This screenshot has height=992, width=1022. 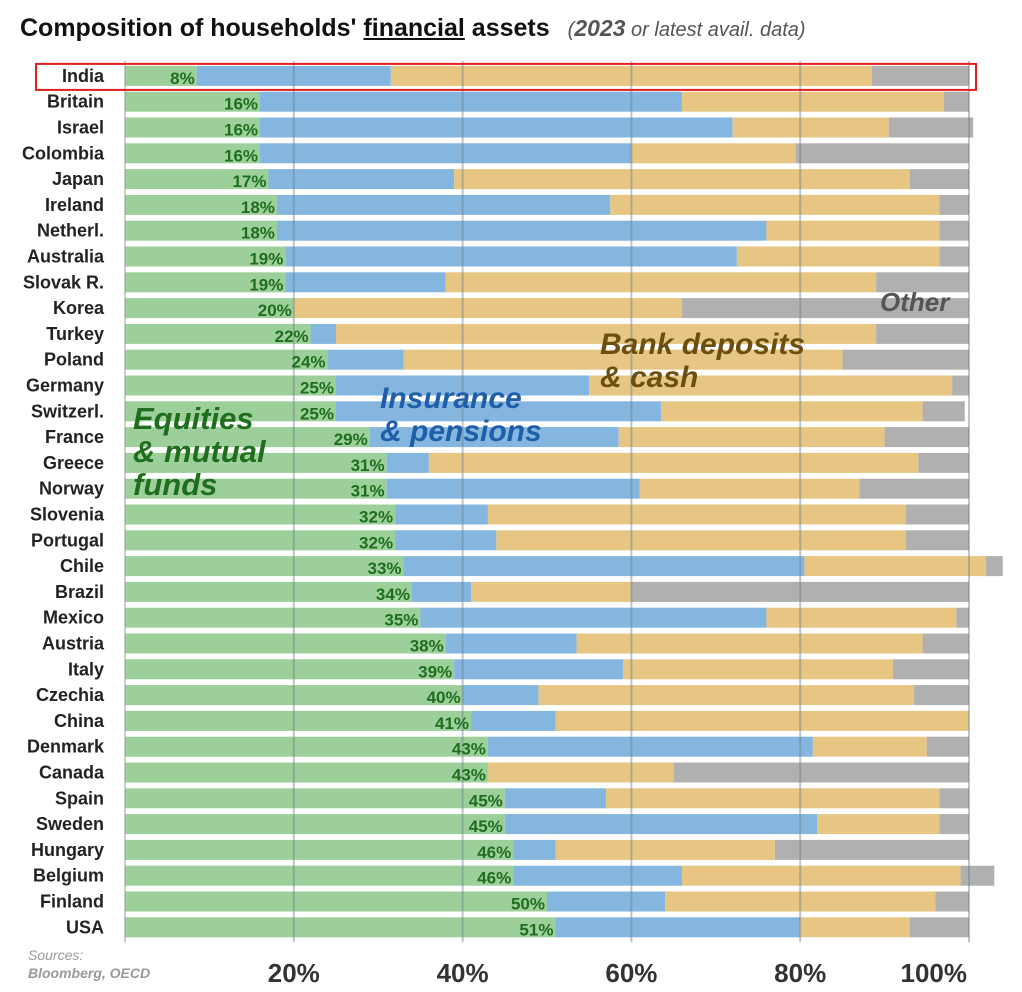 What do you see at coordinates (451, 398) in the screenshot?
I see `insurance-label-line1: Insurance` at bounding box center [451, 398].